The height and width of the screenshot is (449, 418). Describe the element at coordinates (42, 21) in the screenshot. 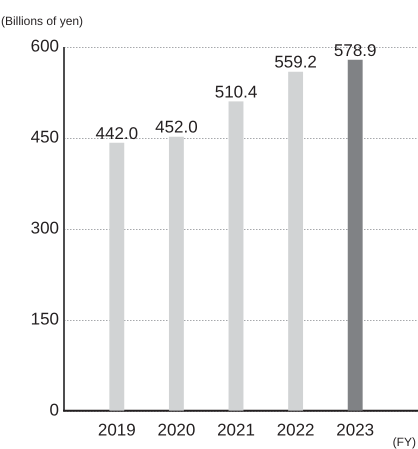

I see `y-axis-title: (Billions of yen)` at that location.